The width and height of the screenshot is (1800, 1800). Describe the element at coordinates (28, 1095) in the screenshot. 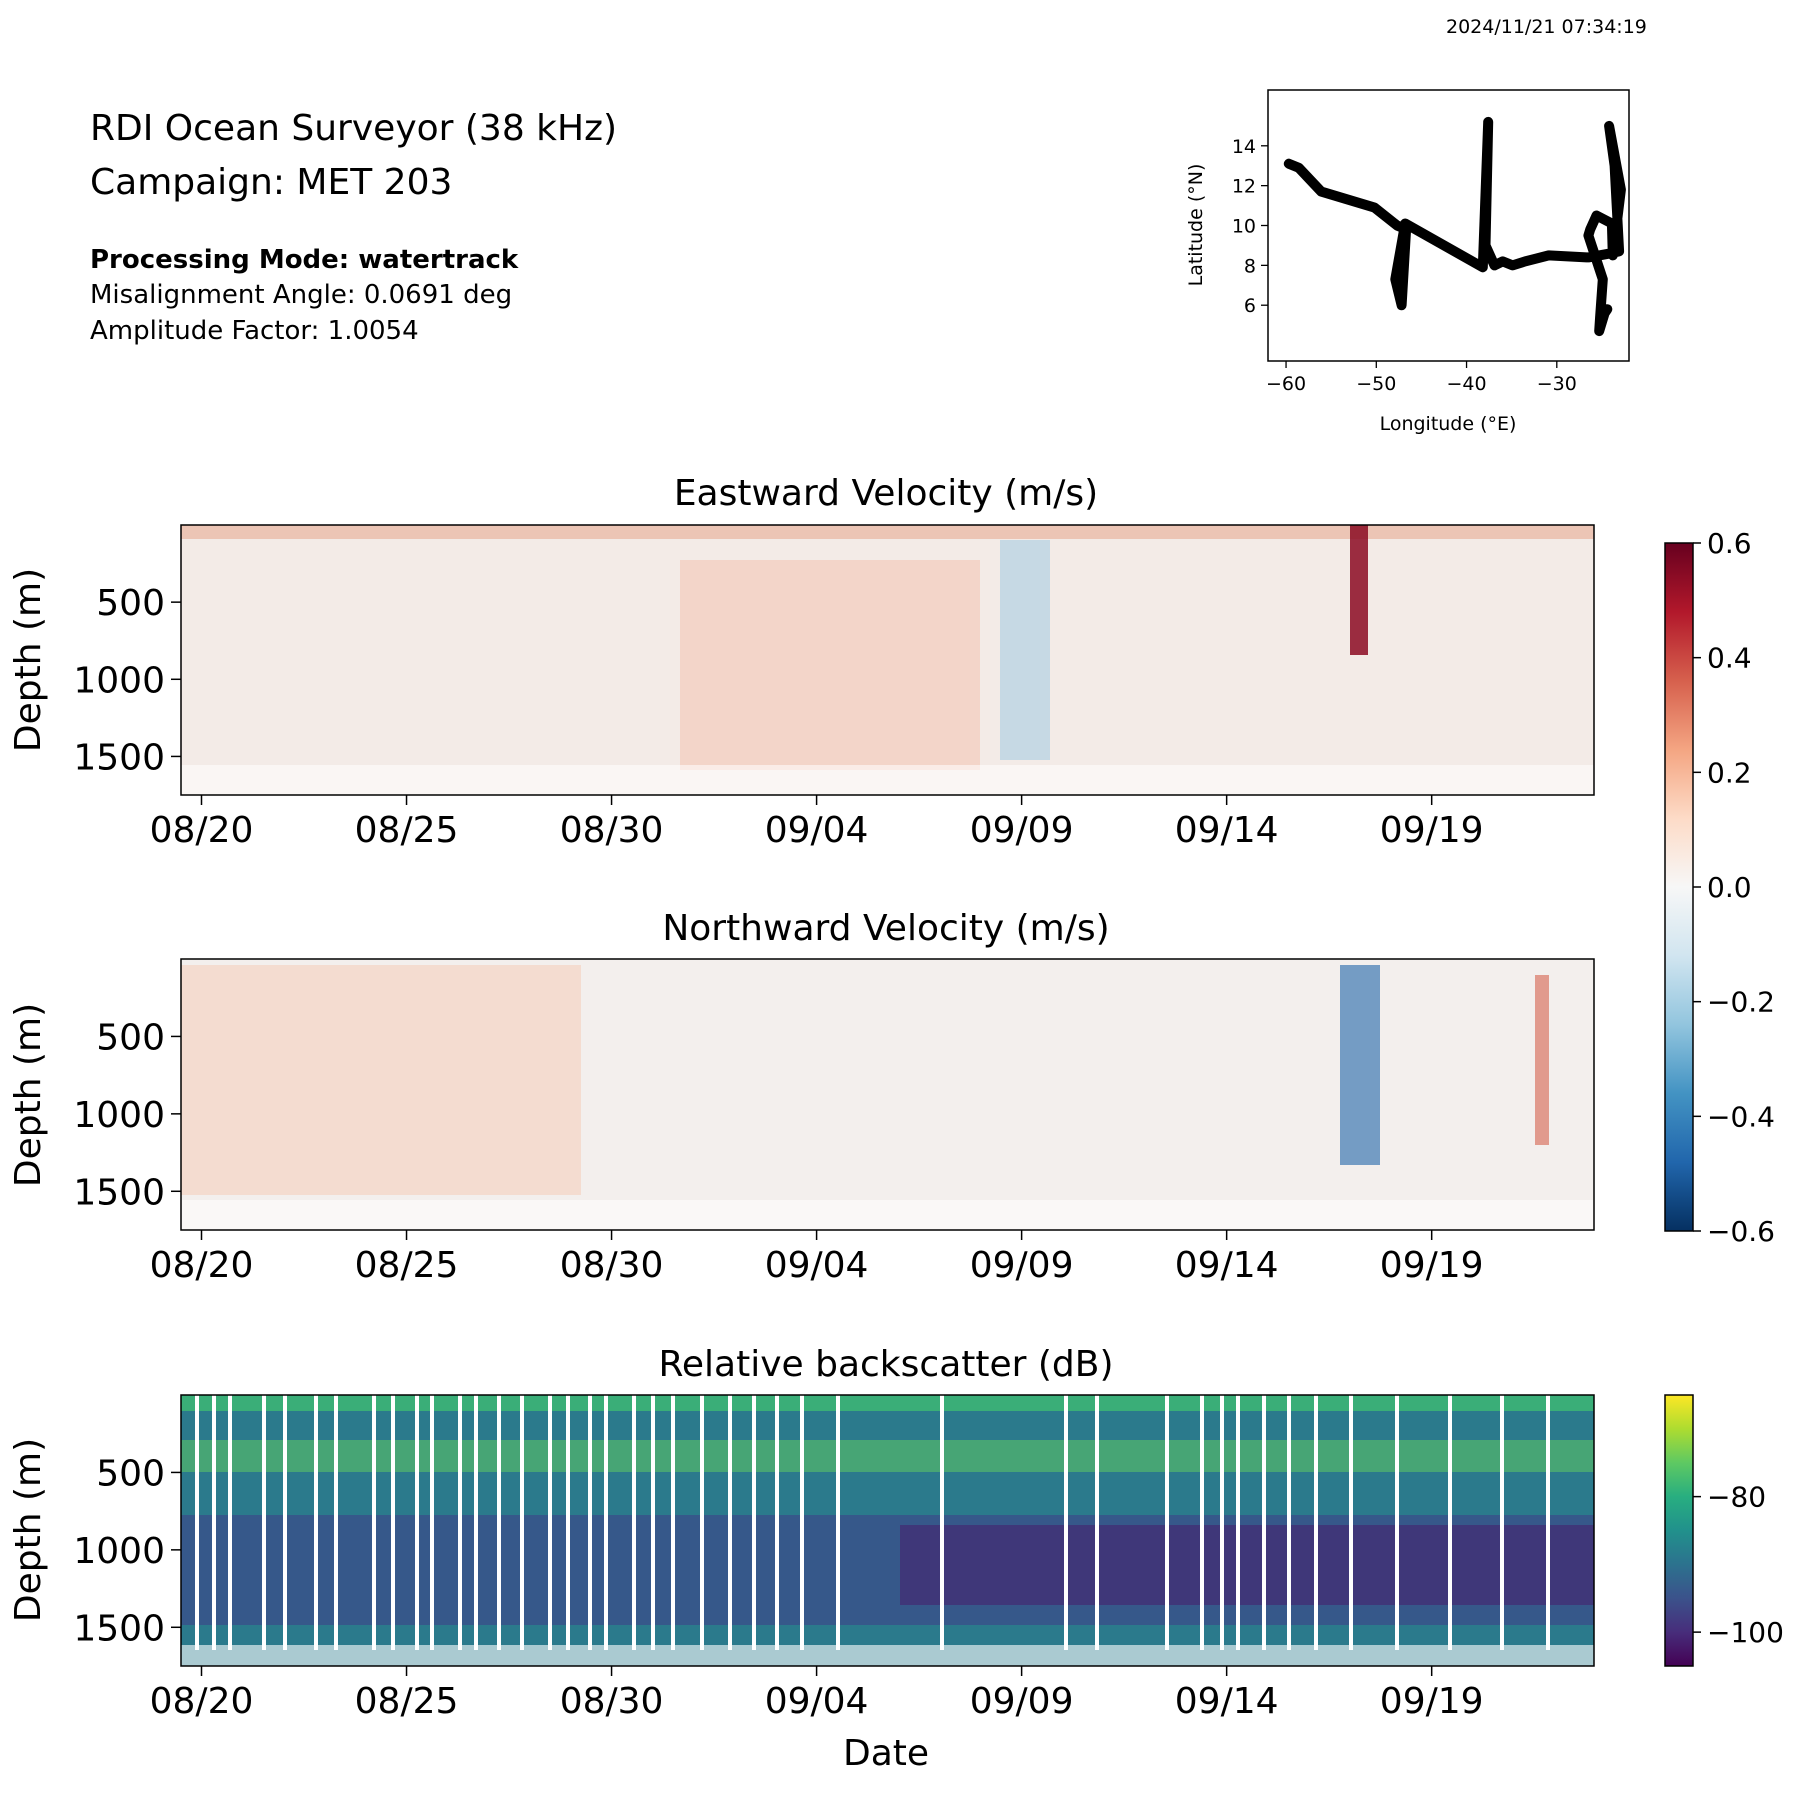

I see `northward-ylabel: Depth (m)` at that location.